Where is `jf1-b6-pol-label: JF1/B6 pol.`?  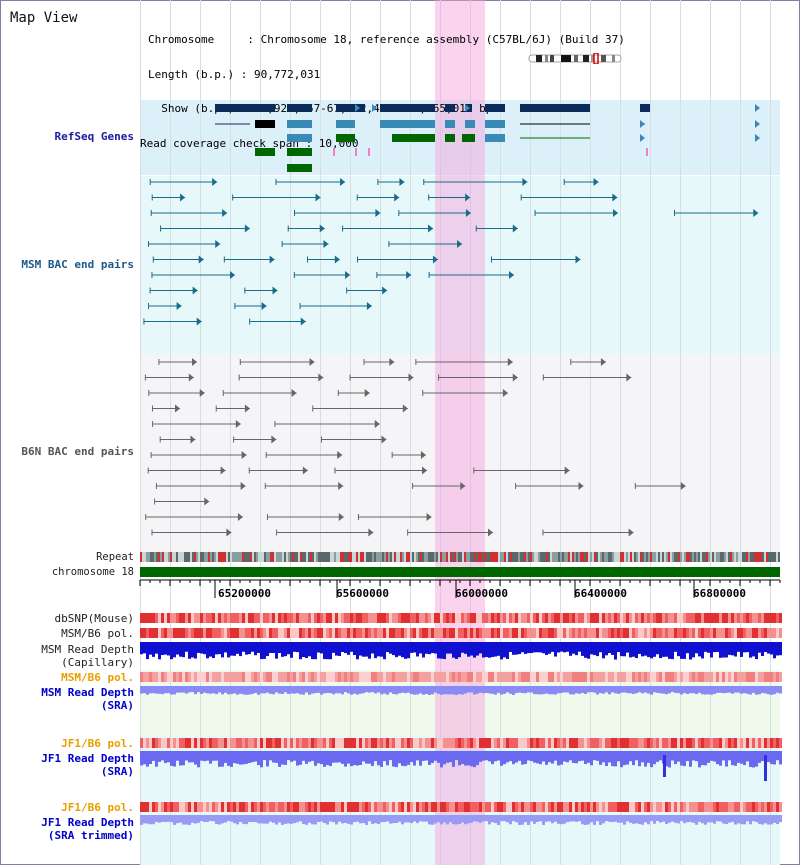 jf1-b6-pol-label: JF1/B6 pol. is located at coordinates (97, 743).